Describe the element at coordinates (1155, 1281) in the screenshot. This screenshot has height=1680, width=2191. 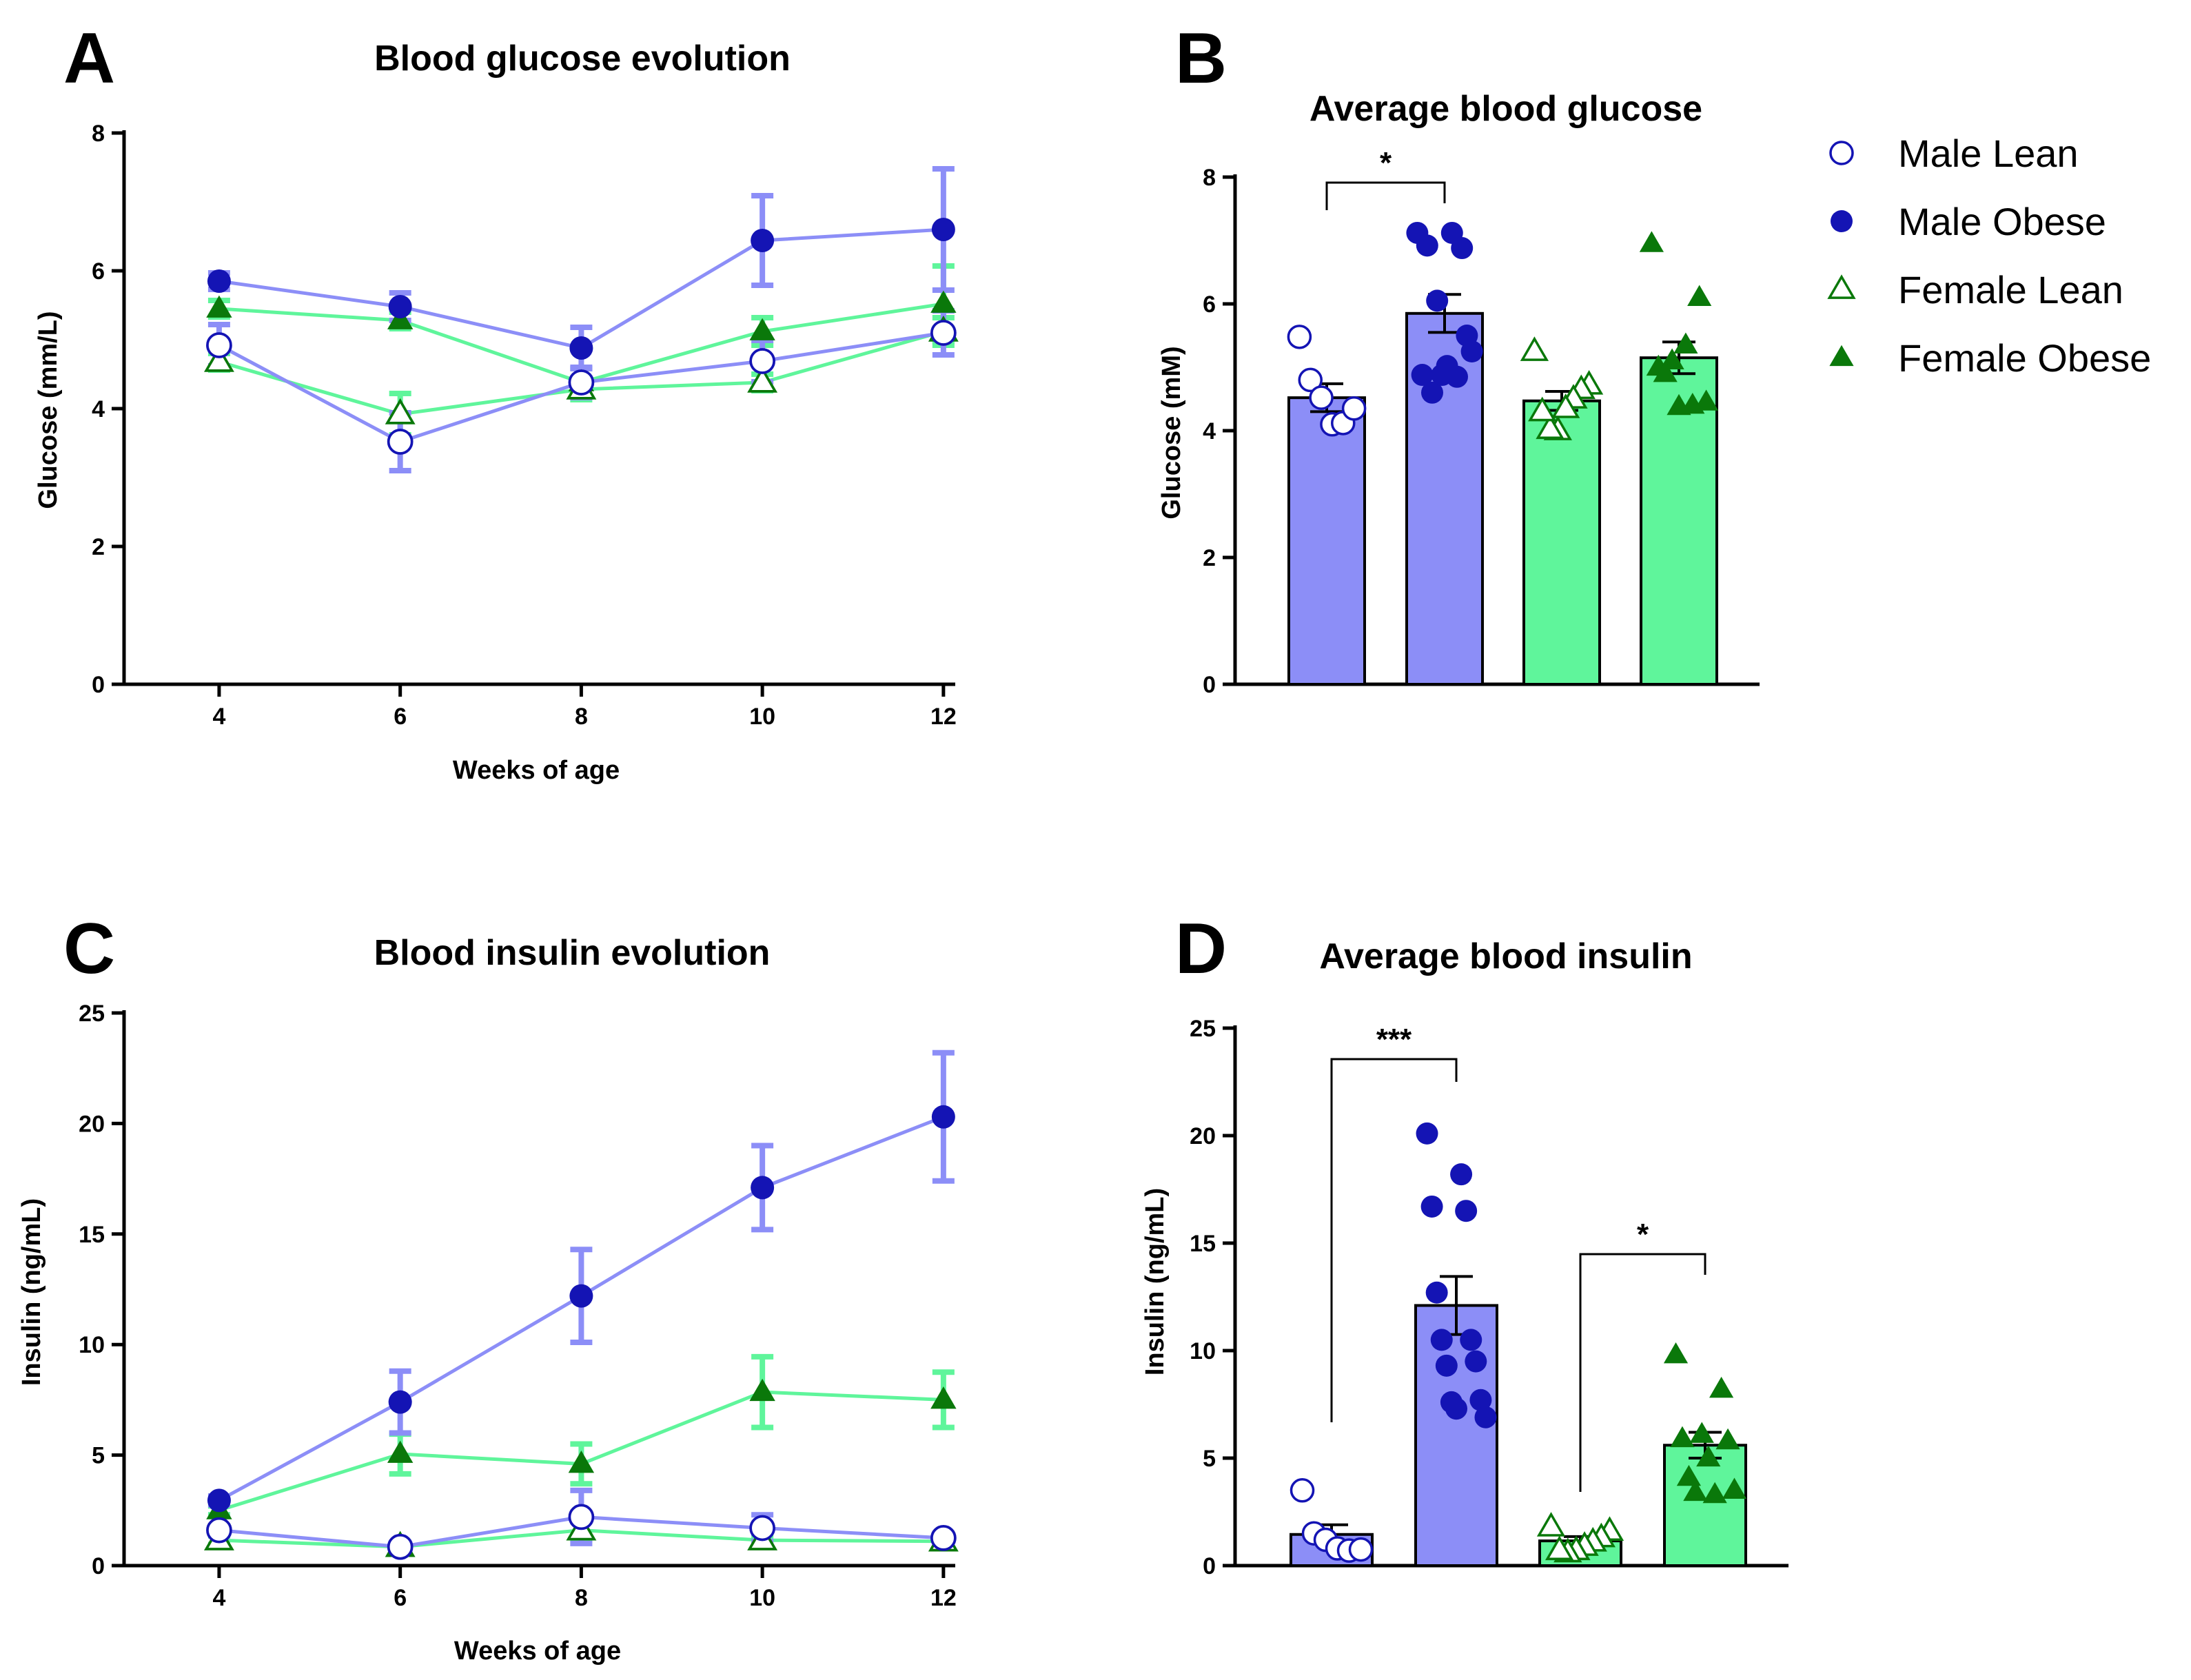
I see `y-axis-label-d: Insulin (ng/mL)` at that location.